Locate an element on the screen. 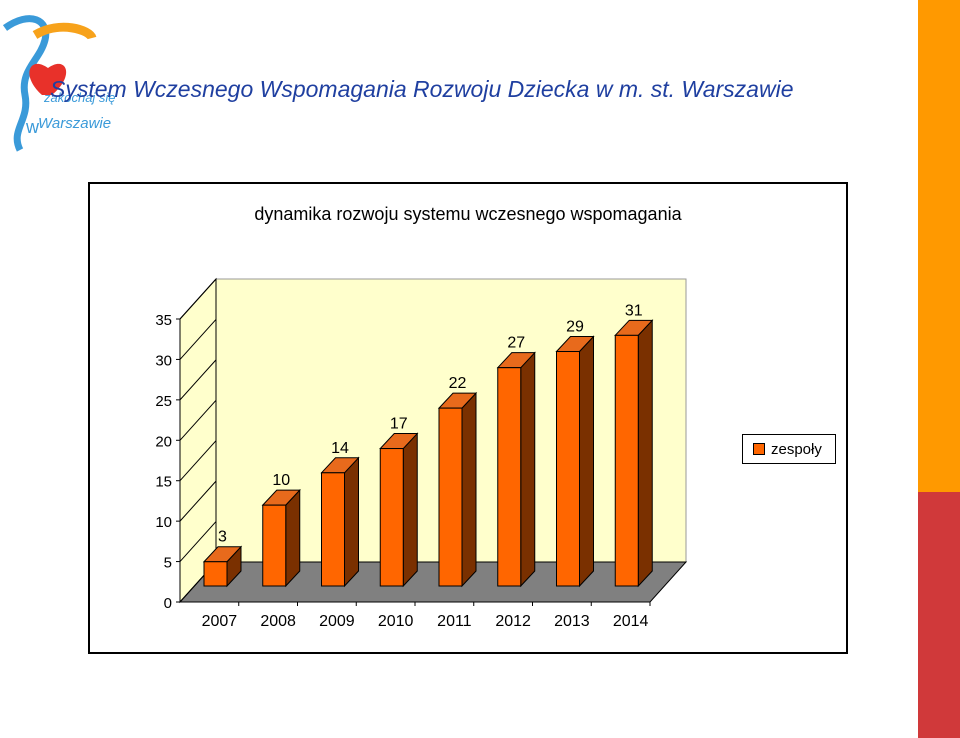 Image resolution: width=960 pixels, height=738 pixels. bar-value-label: 29 is located at coordinates (575, 327).